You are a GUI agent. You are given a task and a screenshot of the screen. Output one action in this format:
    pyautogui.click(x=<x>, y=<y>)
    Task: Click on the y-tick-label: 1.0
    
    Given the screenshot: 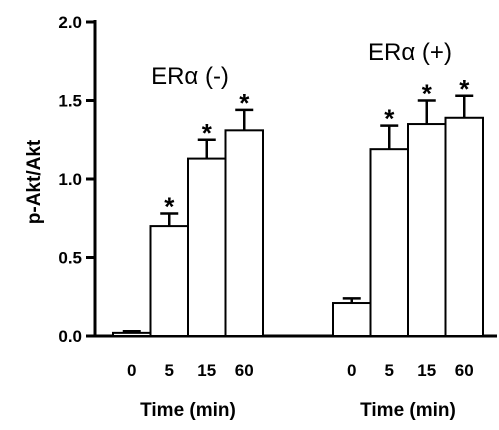 What is the action you would take?
    pyautogui.click(x=70, y=179)
    